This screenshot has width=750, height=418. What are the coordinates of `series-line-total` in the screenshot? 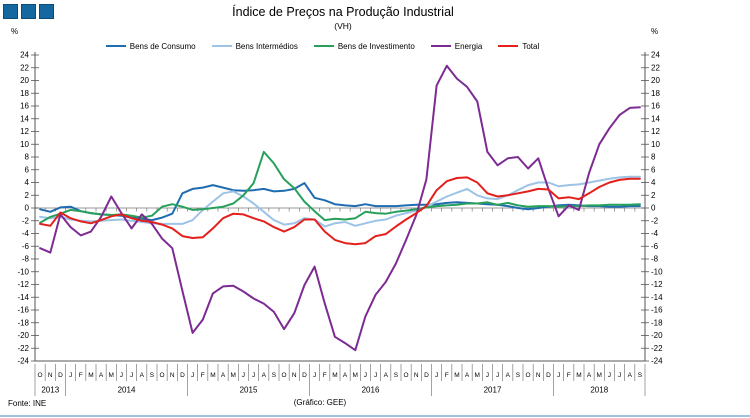 It's located at (340, 211).